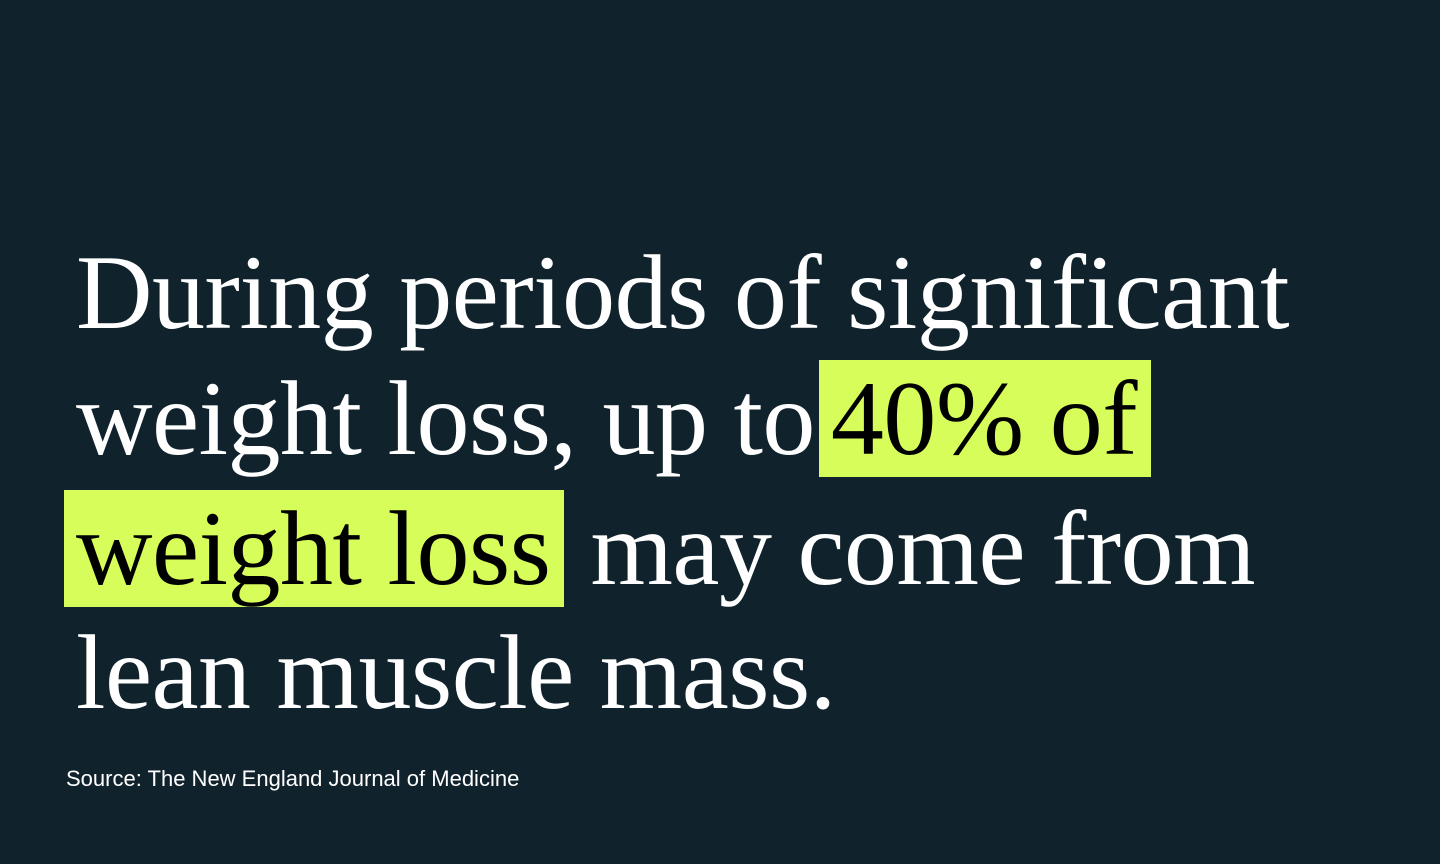  Describe the element at coordinates (456, 672) in the screenshot. I see `quote-line-4: lean muscle mass.` at that location.